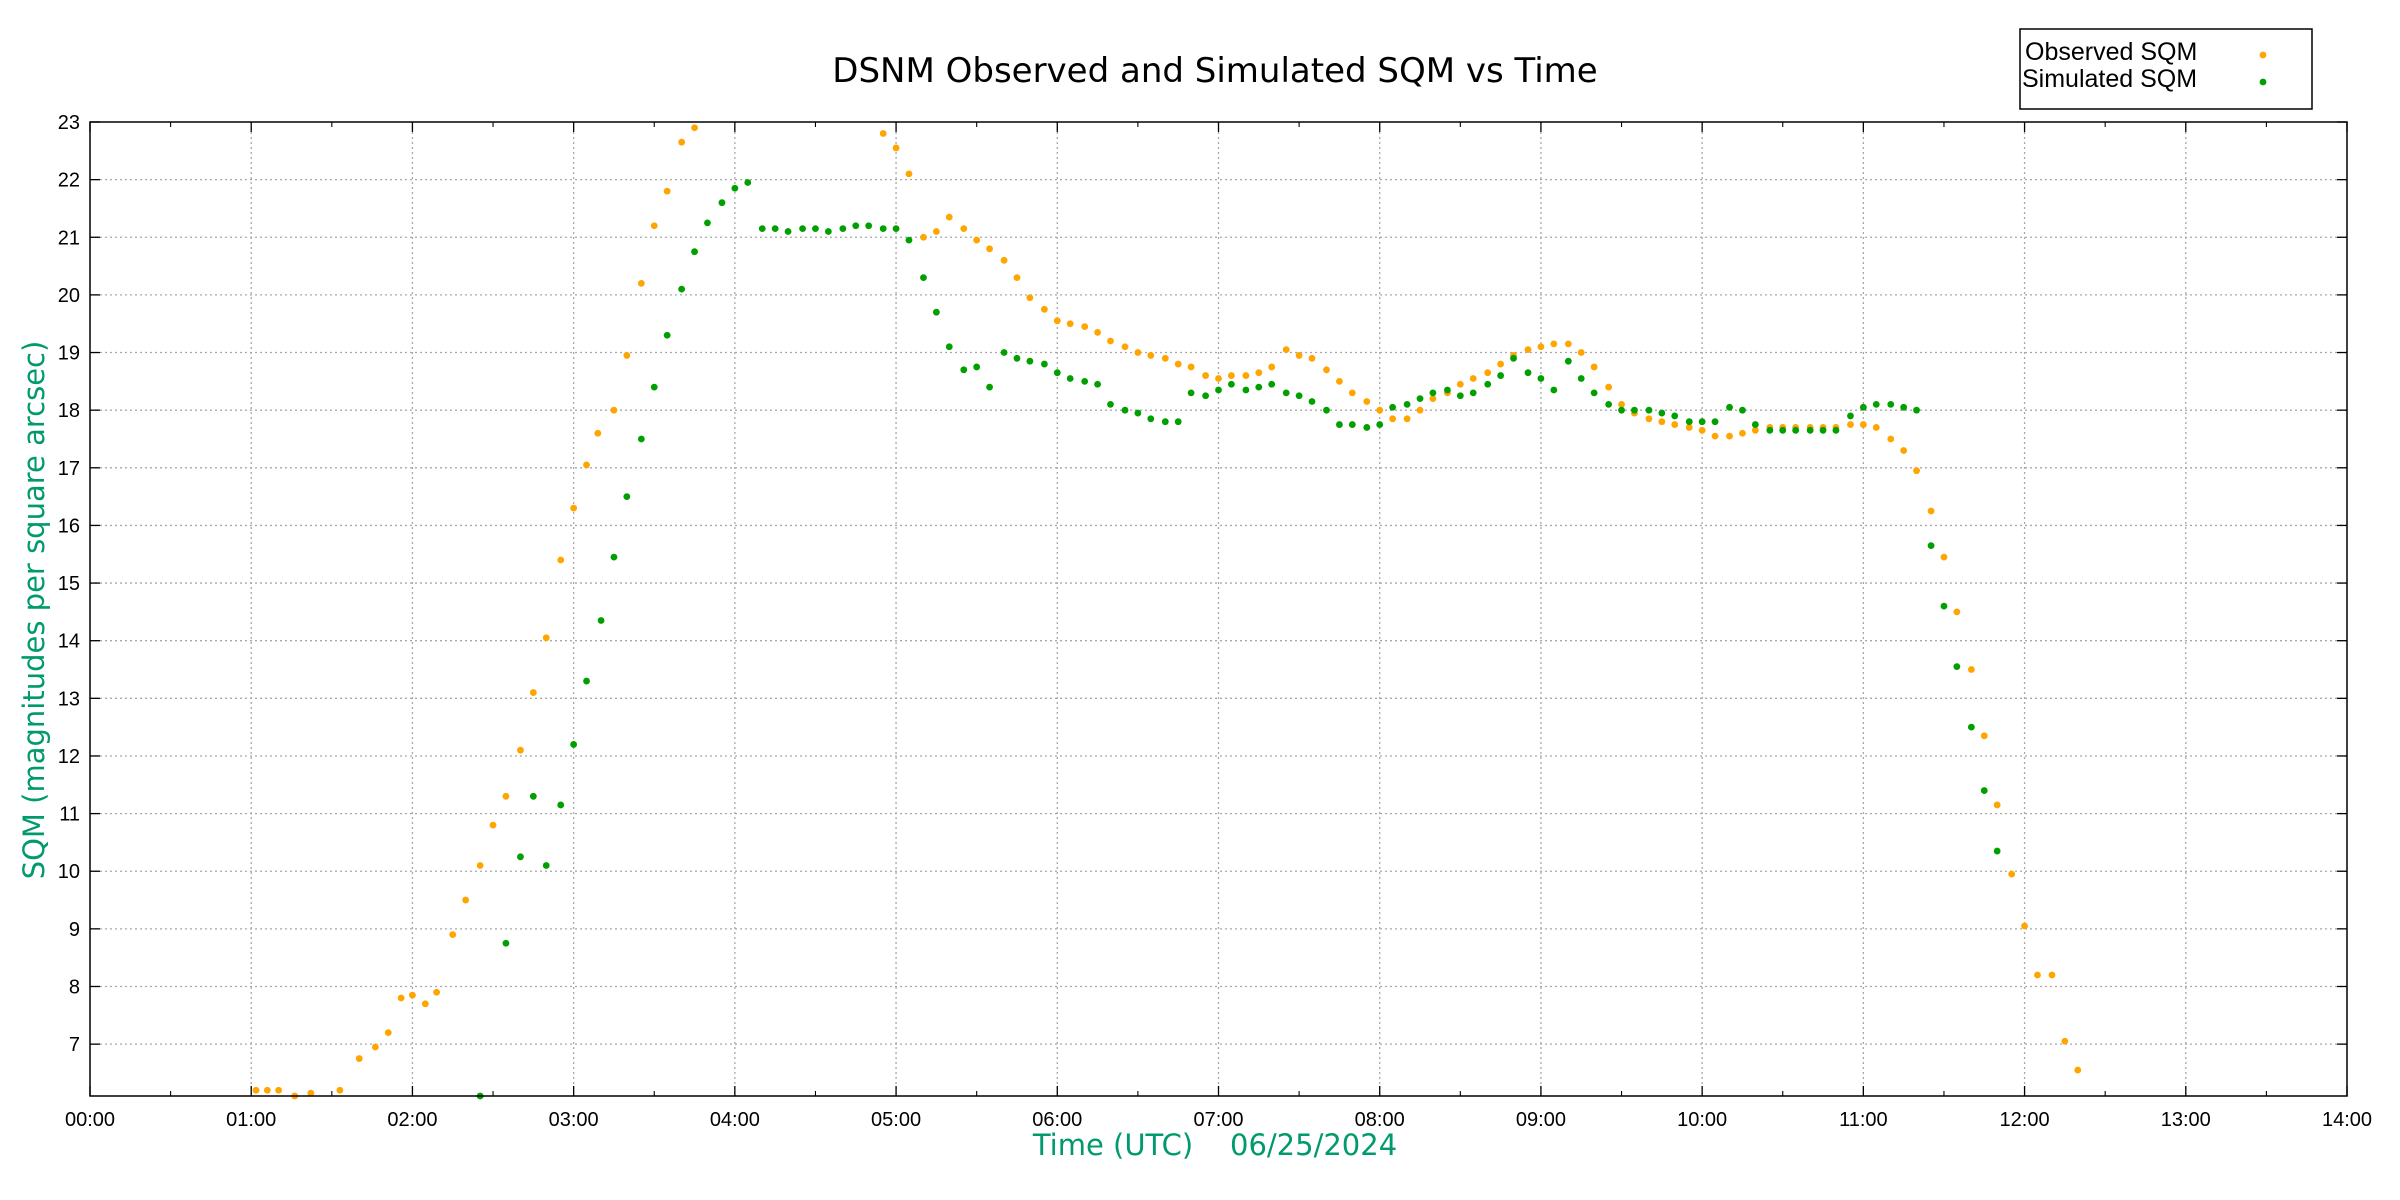  I want to click on y-tick-label: 23, so click(69, 123).